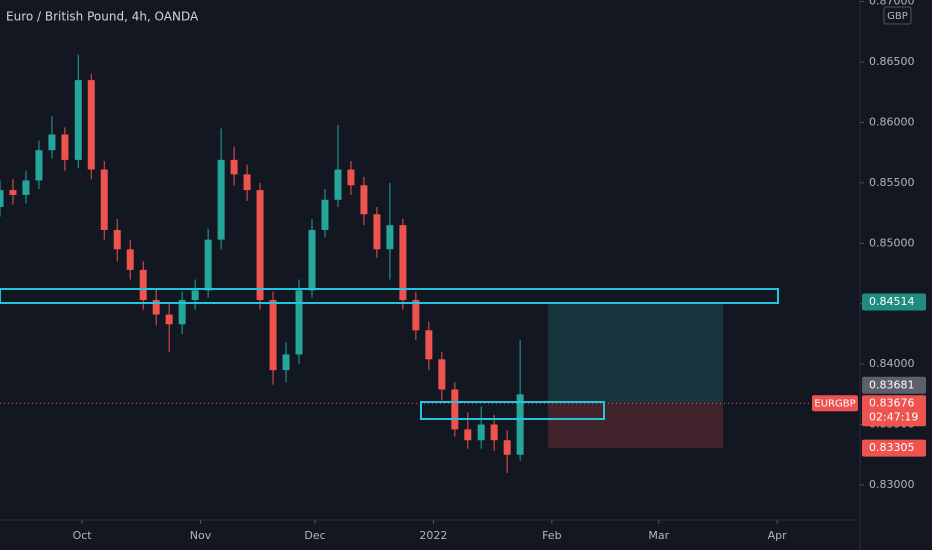 The image size is (932, 550). What do you see at coordinates (893, 416) in the screenshot?
I see `countdown: 02:47:19` at bounding box center [893, 416].